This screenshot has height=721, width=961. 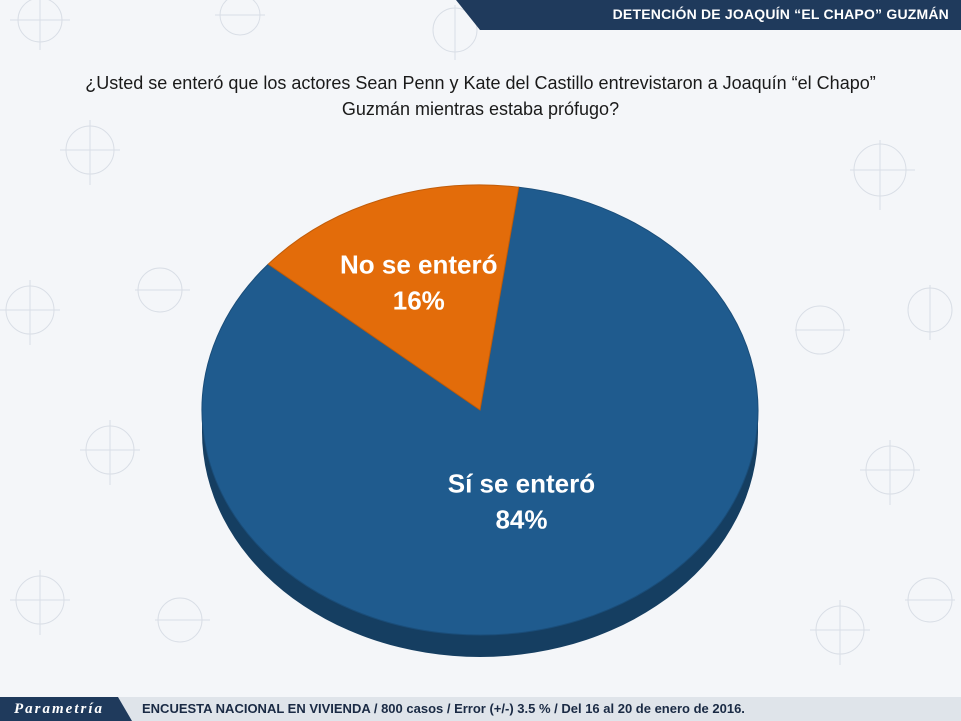 I want to click on header-bar: DETENCIÓN DE JOAQUÍN “EL CHAPO” GUZMÁN, so click(x=708, y=15).